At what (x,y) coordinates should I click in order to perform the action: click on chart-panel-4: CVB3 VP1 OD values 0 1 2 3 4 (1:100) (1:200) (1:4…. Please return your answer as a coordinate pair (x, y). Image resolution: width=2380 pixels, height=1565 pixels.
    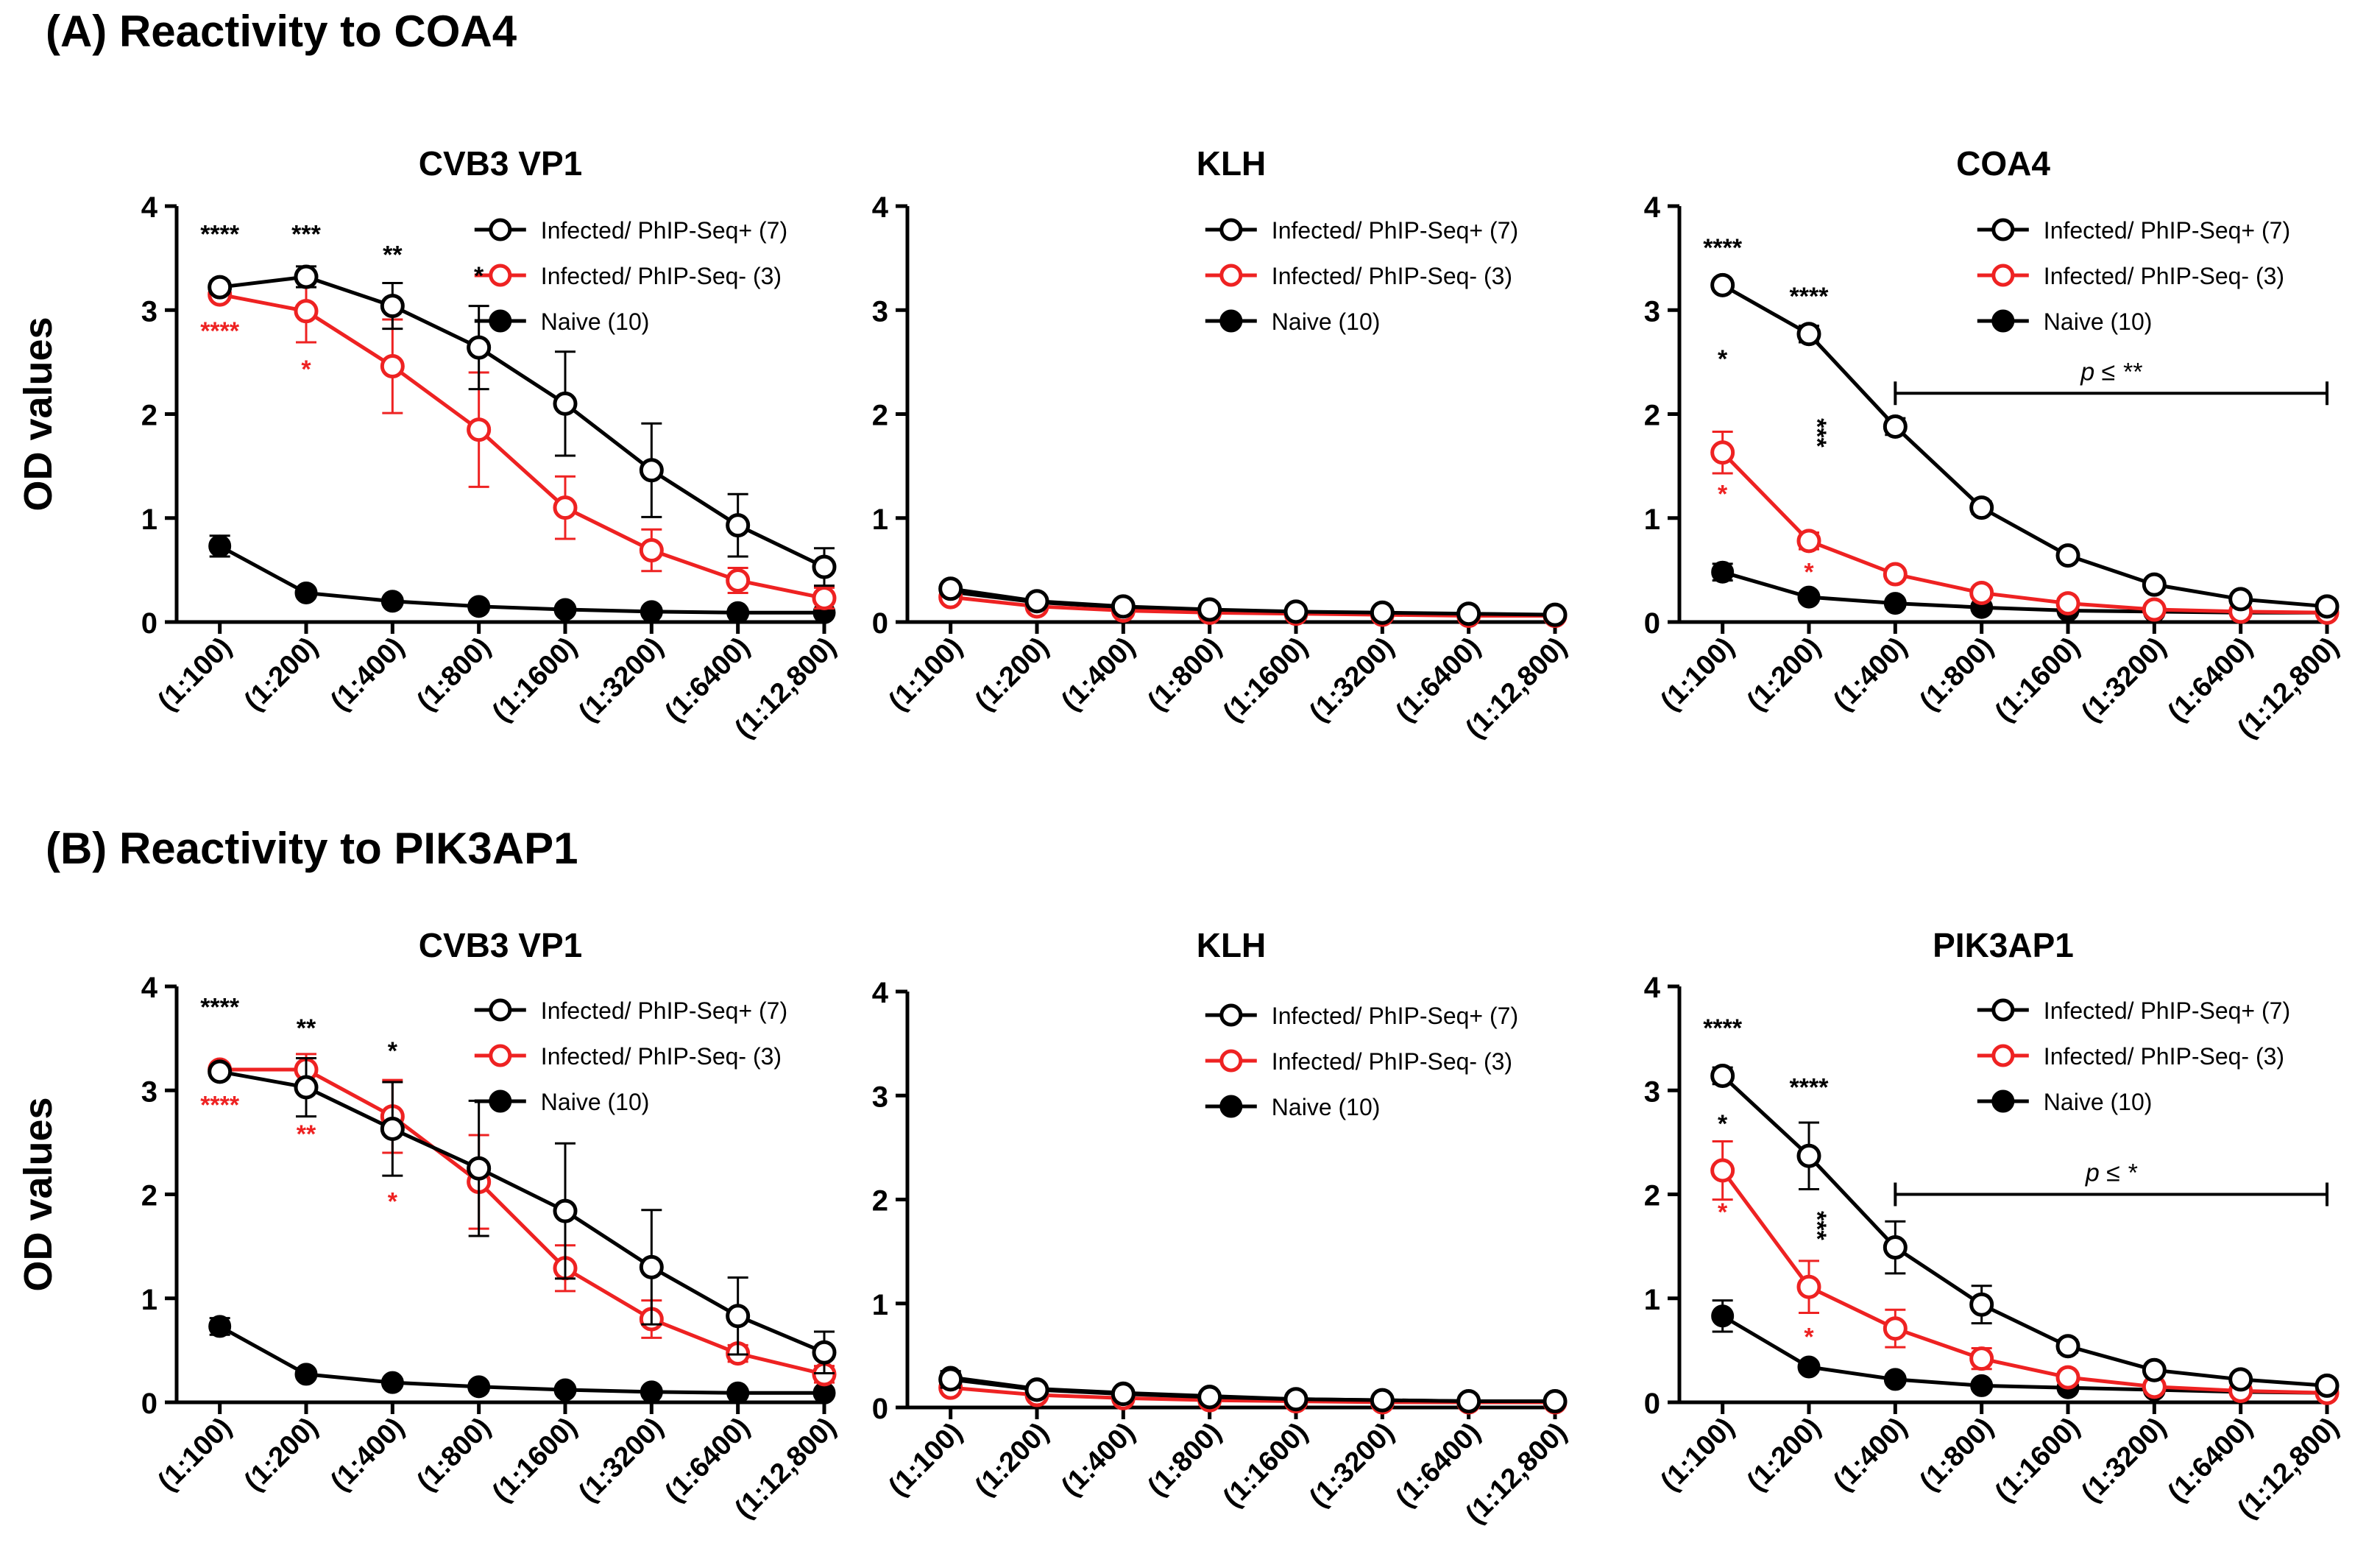
    Looking at the image, I should click on (429, 1225).